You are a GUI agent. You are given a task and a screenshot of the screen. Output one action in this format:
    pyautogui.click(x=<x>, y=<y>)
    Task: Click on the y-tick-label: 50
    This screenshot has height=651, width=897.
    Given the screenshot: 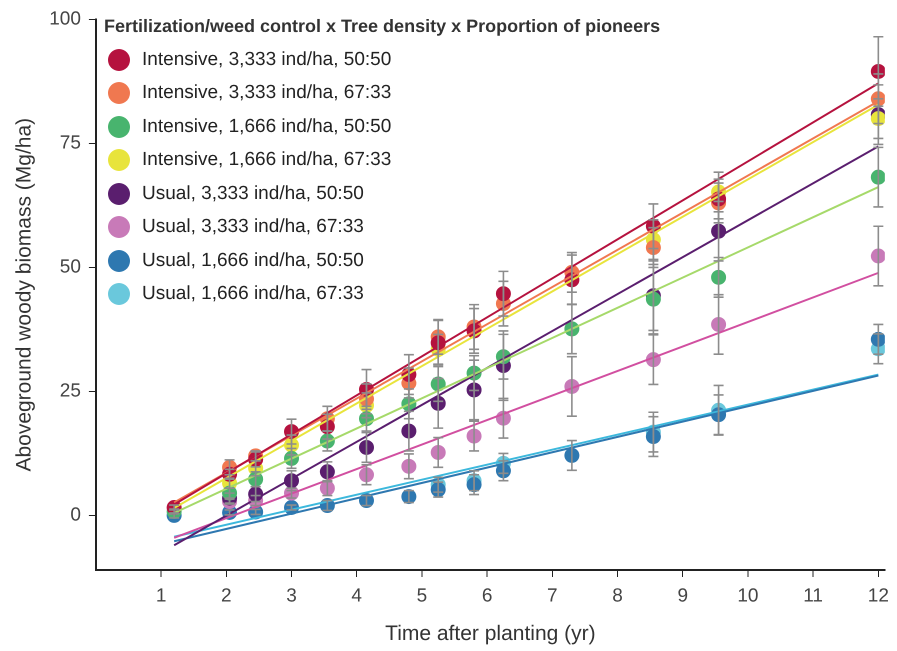 What is the action you would take?
    pyautogui.click(x=70, y=267)
    